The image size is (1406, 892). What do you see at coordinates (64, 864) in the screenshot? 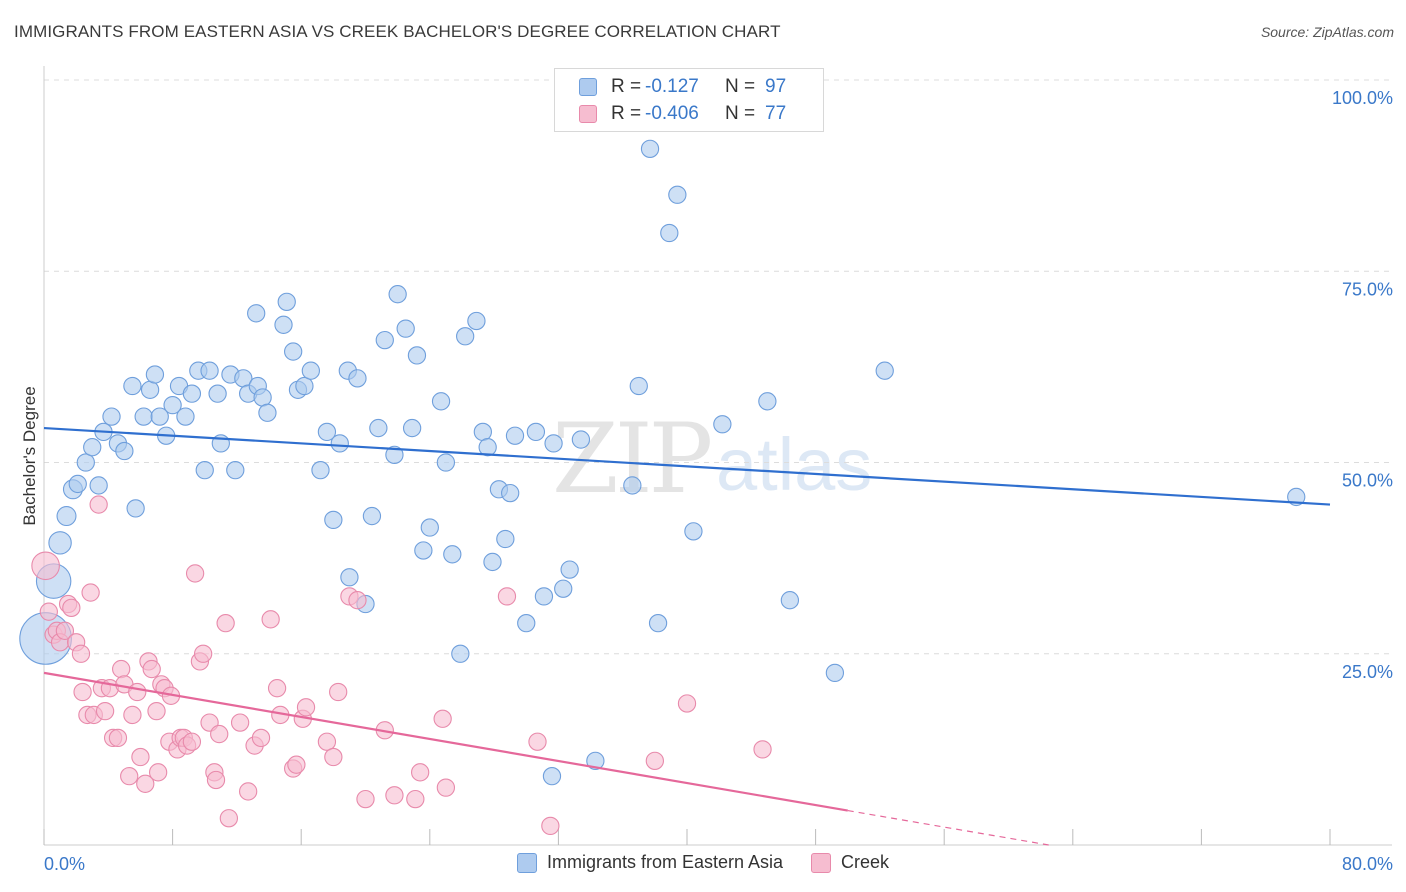
I see `x-tick-label: 0.0%` at bounding box center [64, 864].